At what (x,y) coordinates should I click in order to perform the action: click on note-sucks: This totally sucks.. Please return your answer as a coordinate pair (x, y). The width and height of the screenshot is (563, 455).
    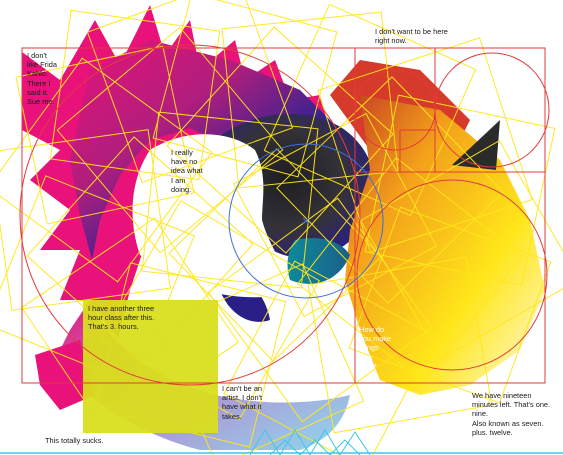
    Looking at the image, I should click on (74, 440).